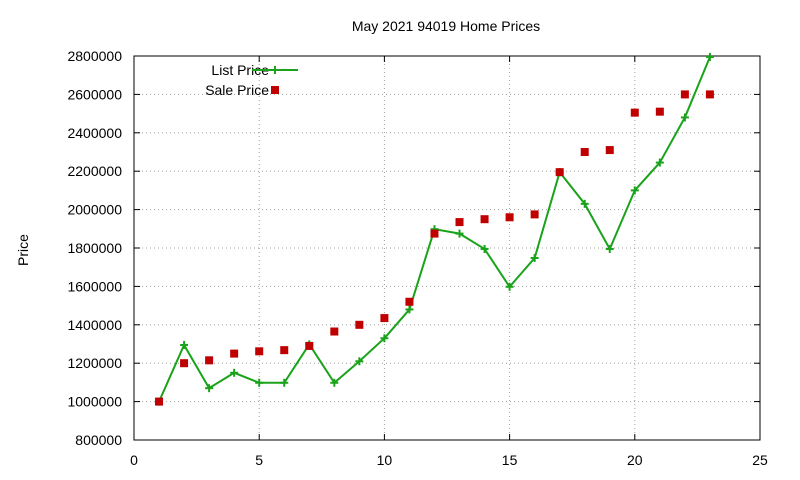 This screenshot has width=800, height=480. What do you see at coordinates (760, 460) in the screenshot?
I see `x-tick-label: 25` at bounding box center [760, 460].